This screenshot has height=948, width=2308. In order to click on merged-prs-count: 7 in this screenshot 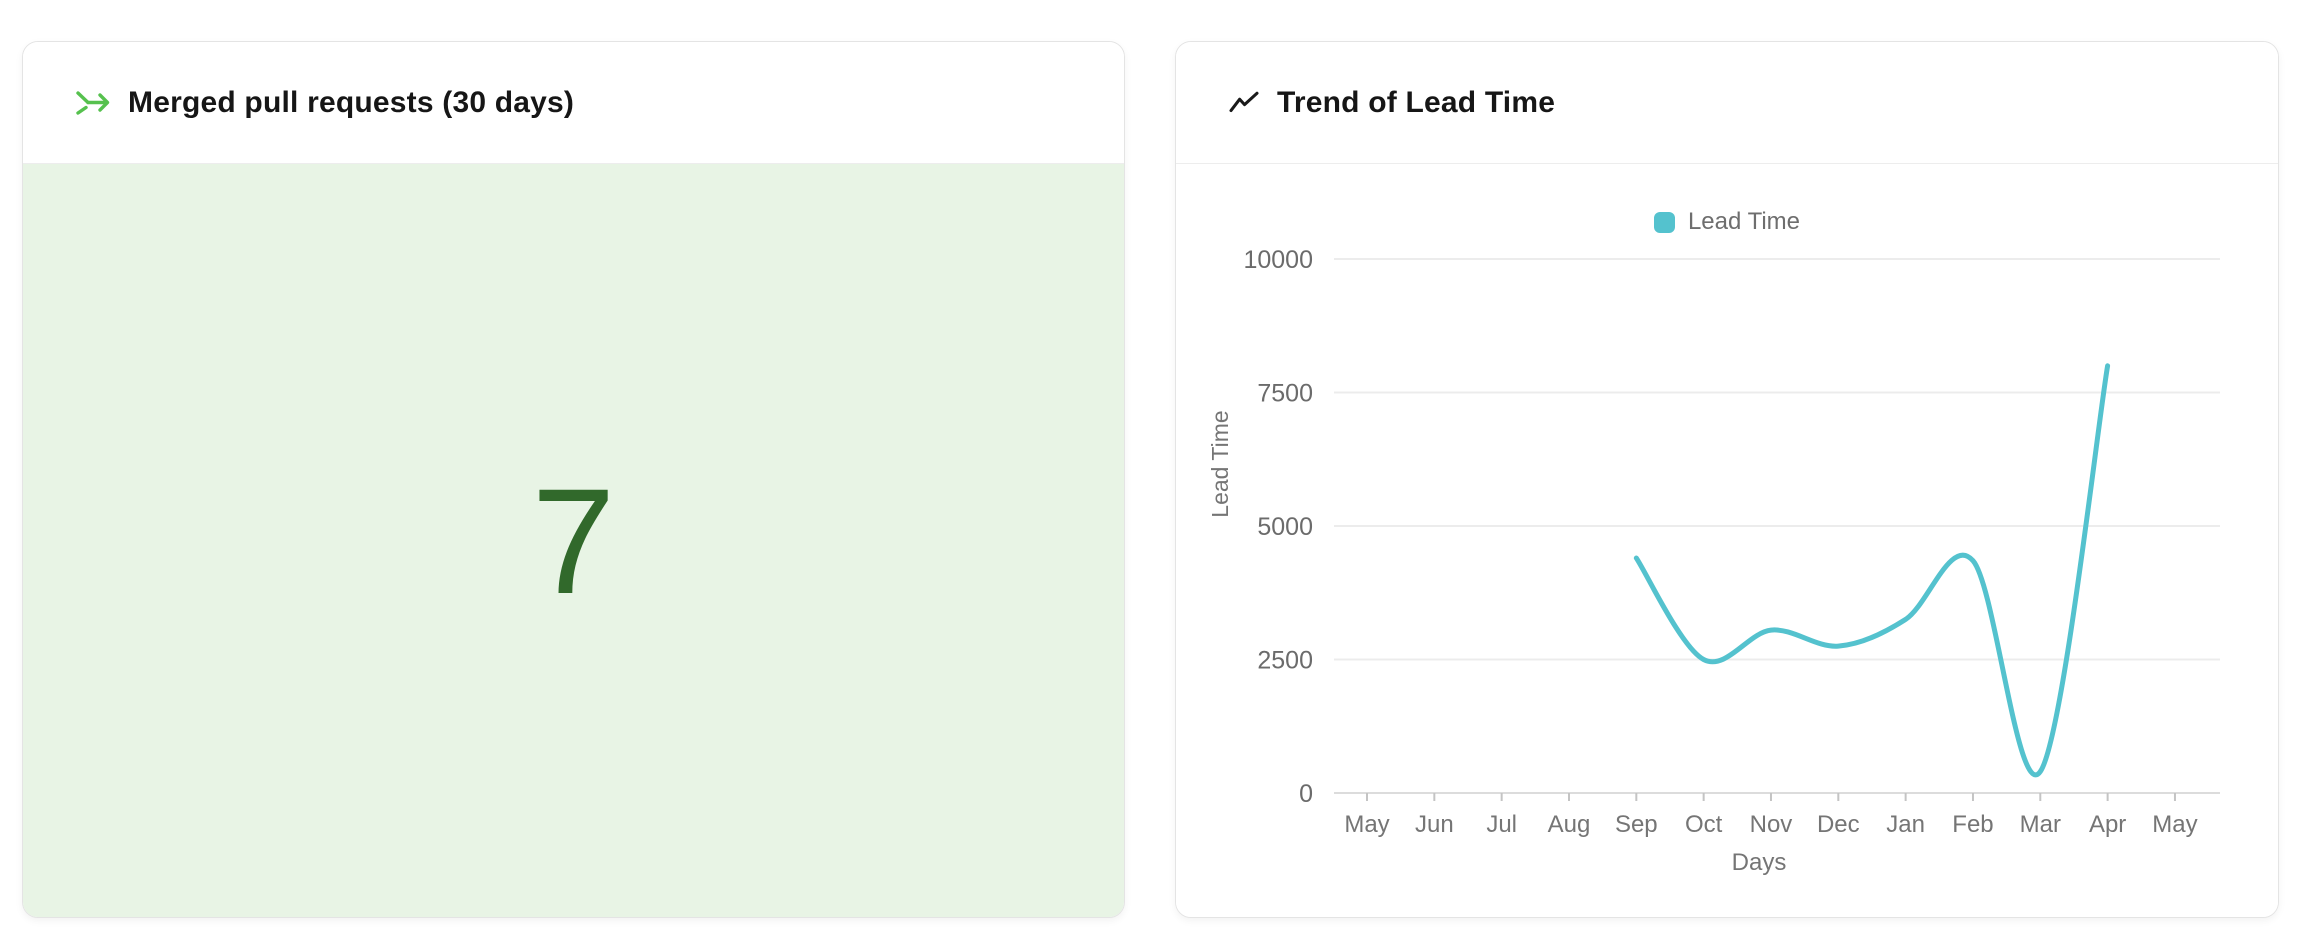, I will do `click(573, 540)`.